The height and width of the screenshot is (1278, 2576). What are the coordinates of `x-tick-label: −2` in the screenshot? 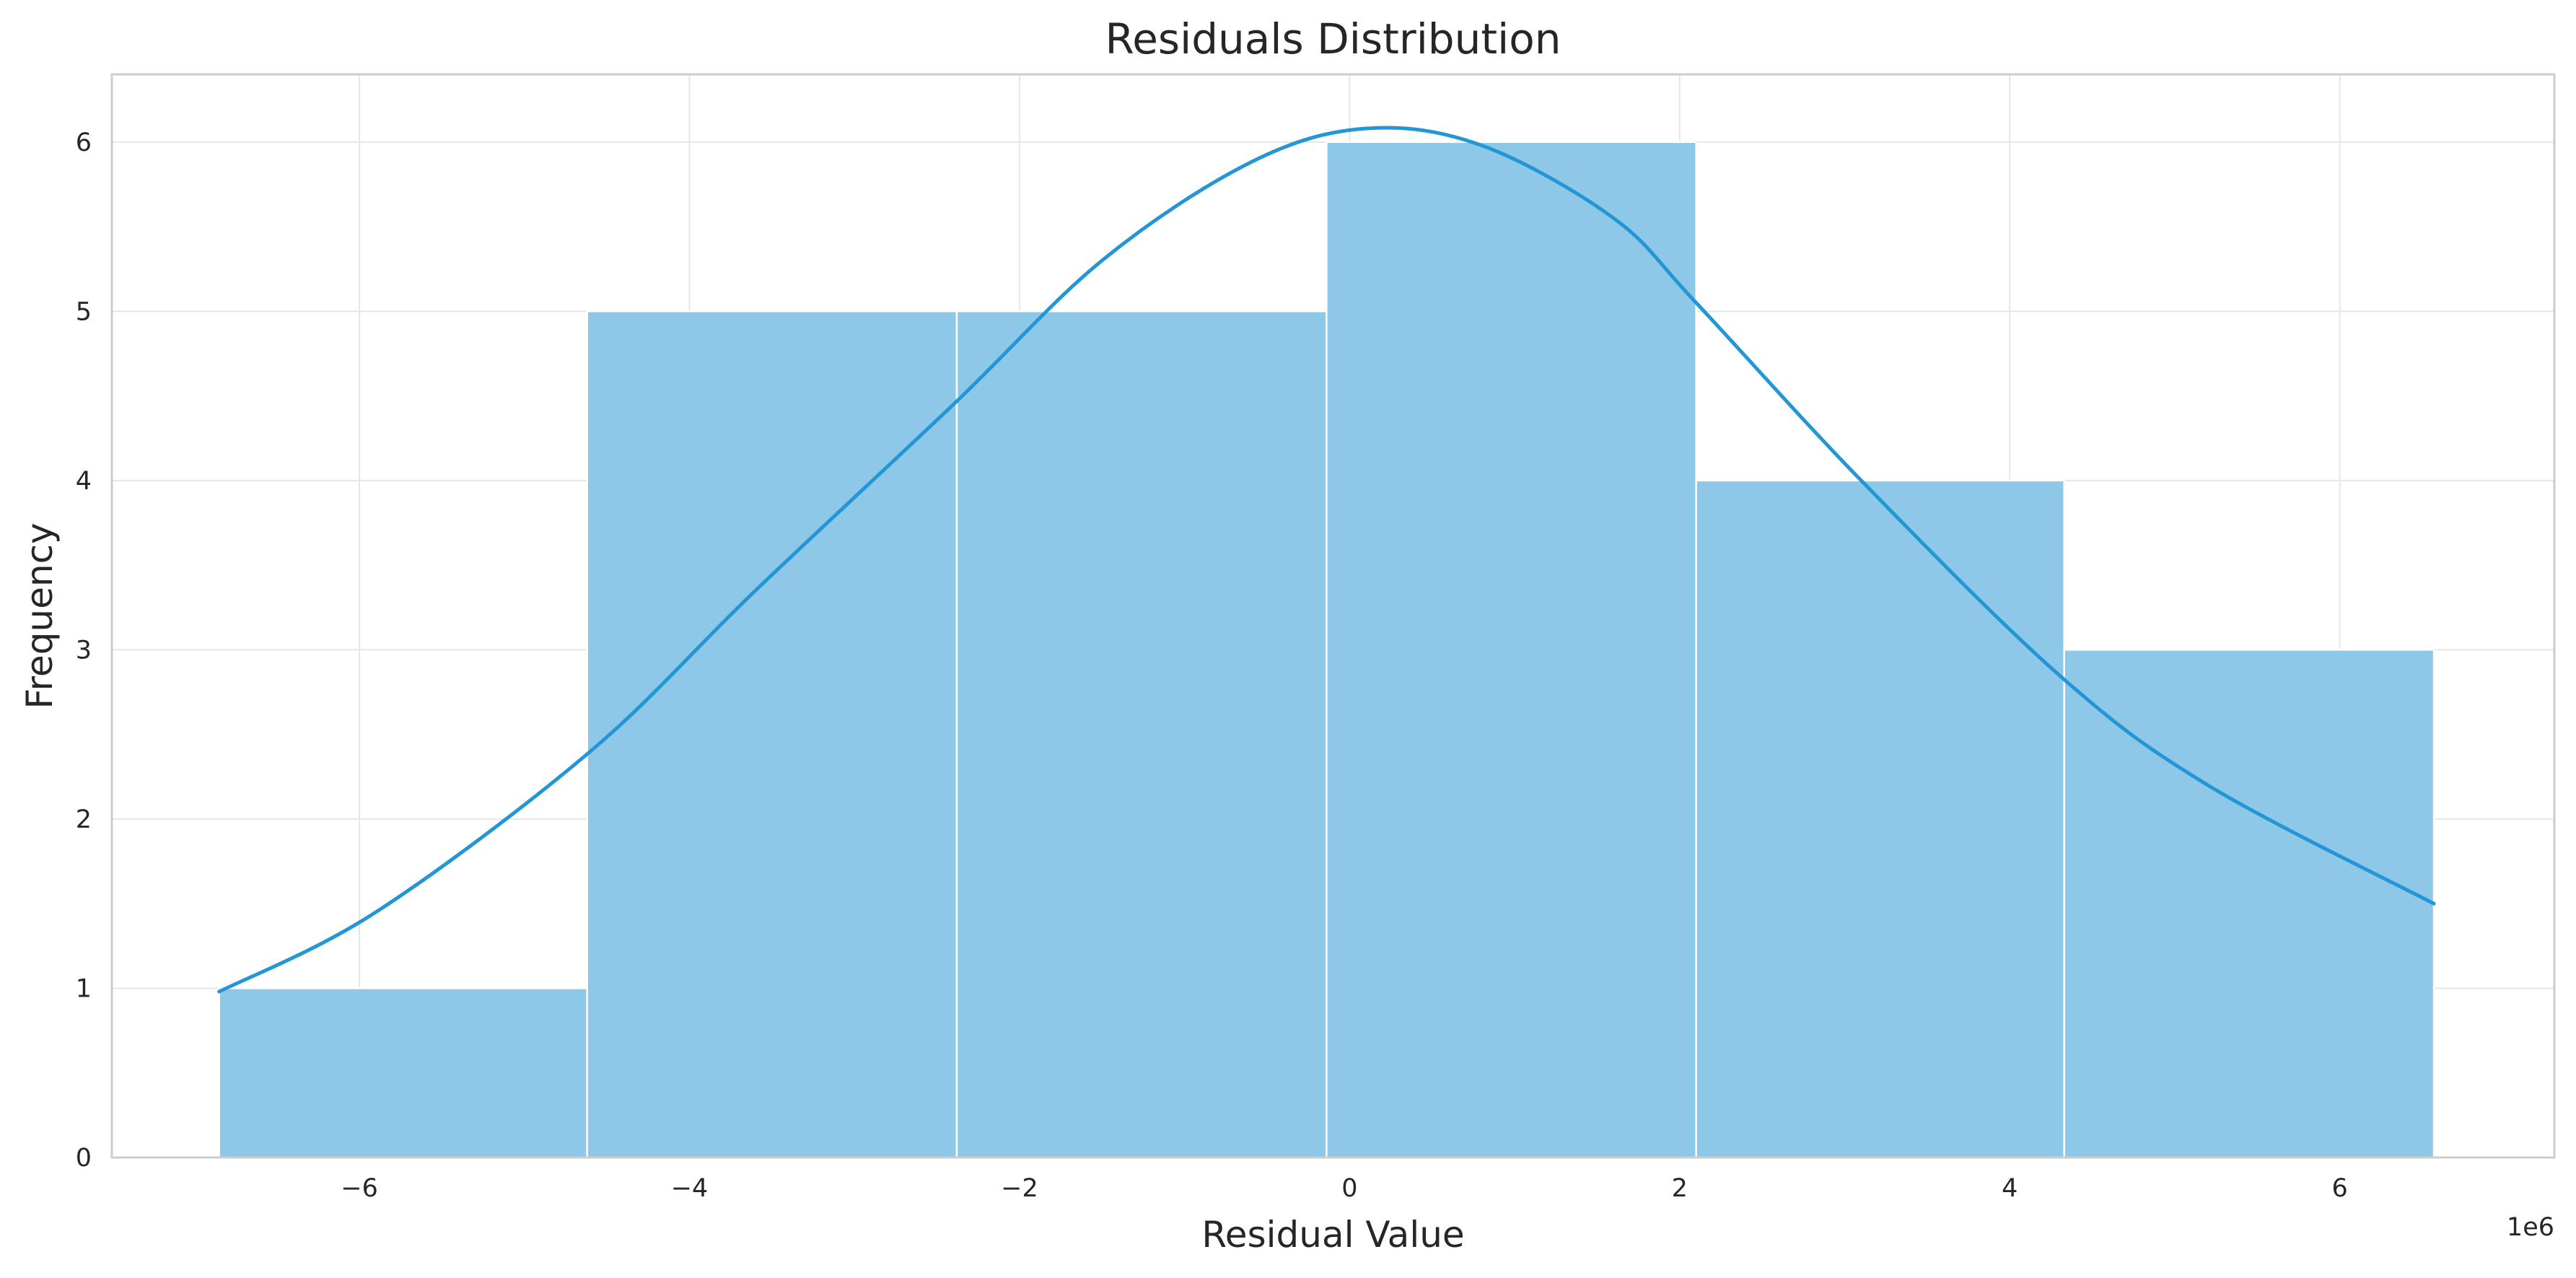 It's located at (1019, 1188).